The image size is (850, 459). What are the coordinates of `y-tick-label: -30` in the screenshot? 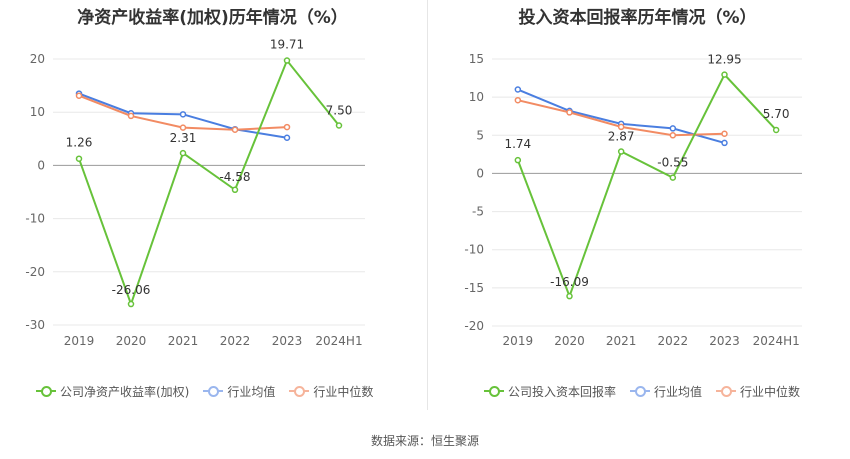 It's located at (35, 325).